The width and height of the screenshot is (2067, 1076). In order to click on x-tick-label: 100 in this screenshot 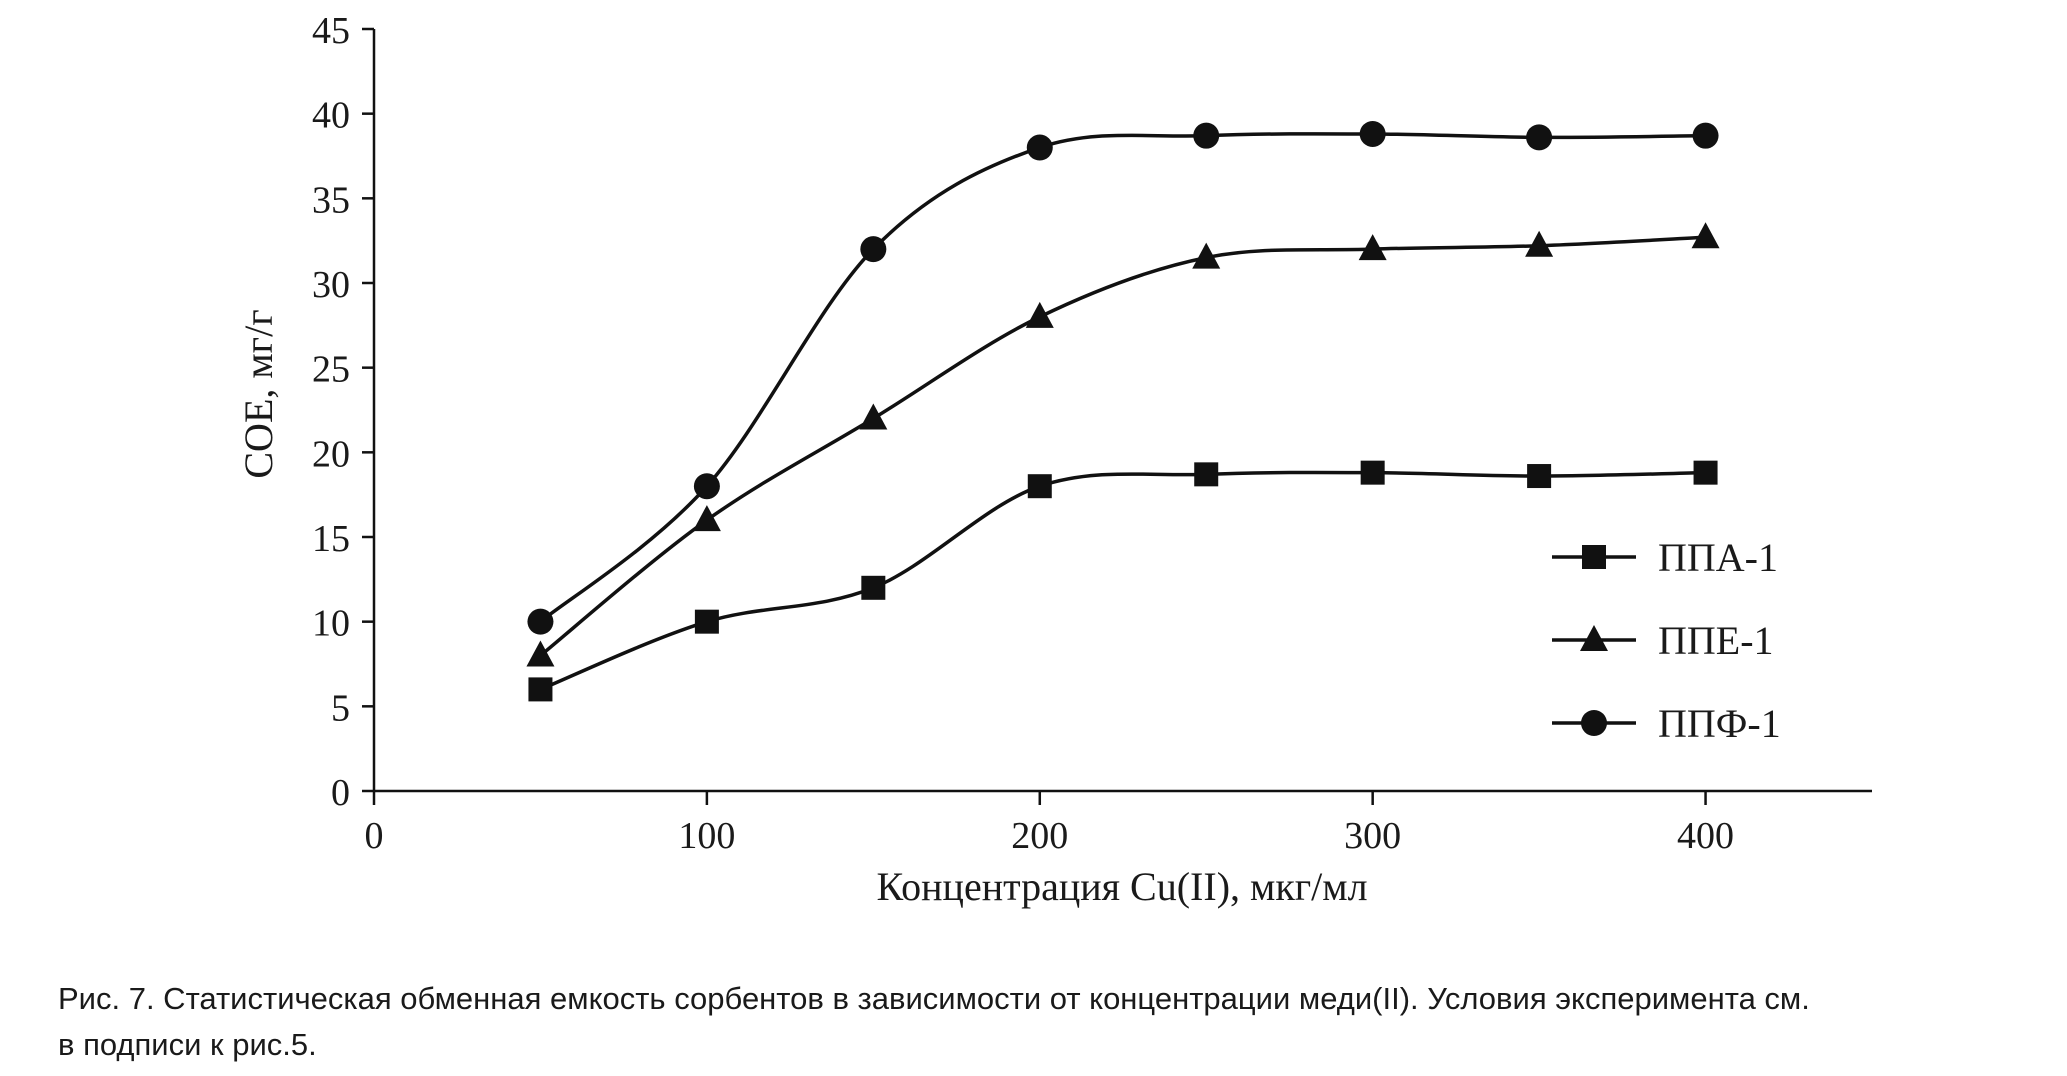, I will do `click(706, 836)`.